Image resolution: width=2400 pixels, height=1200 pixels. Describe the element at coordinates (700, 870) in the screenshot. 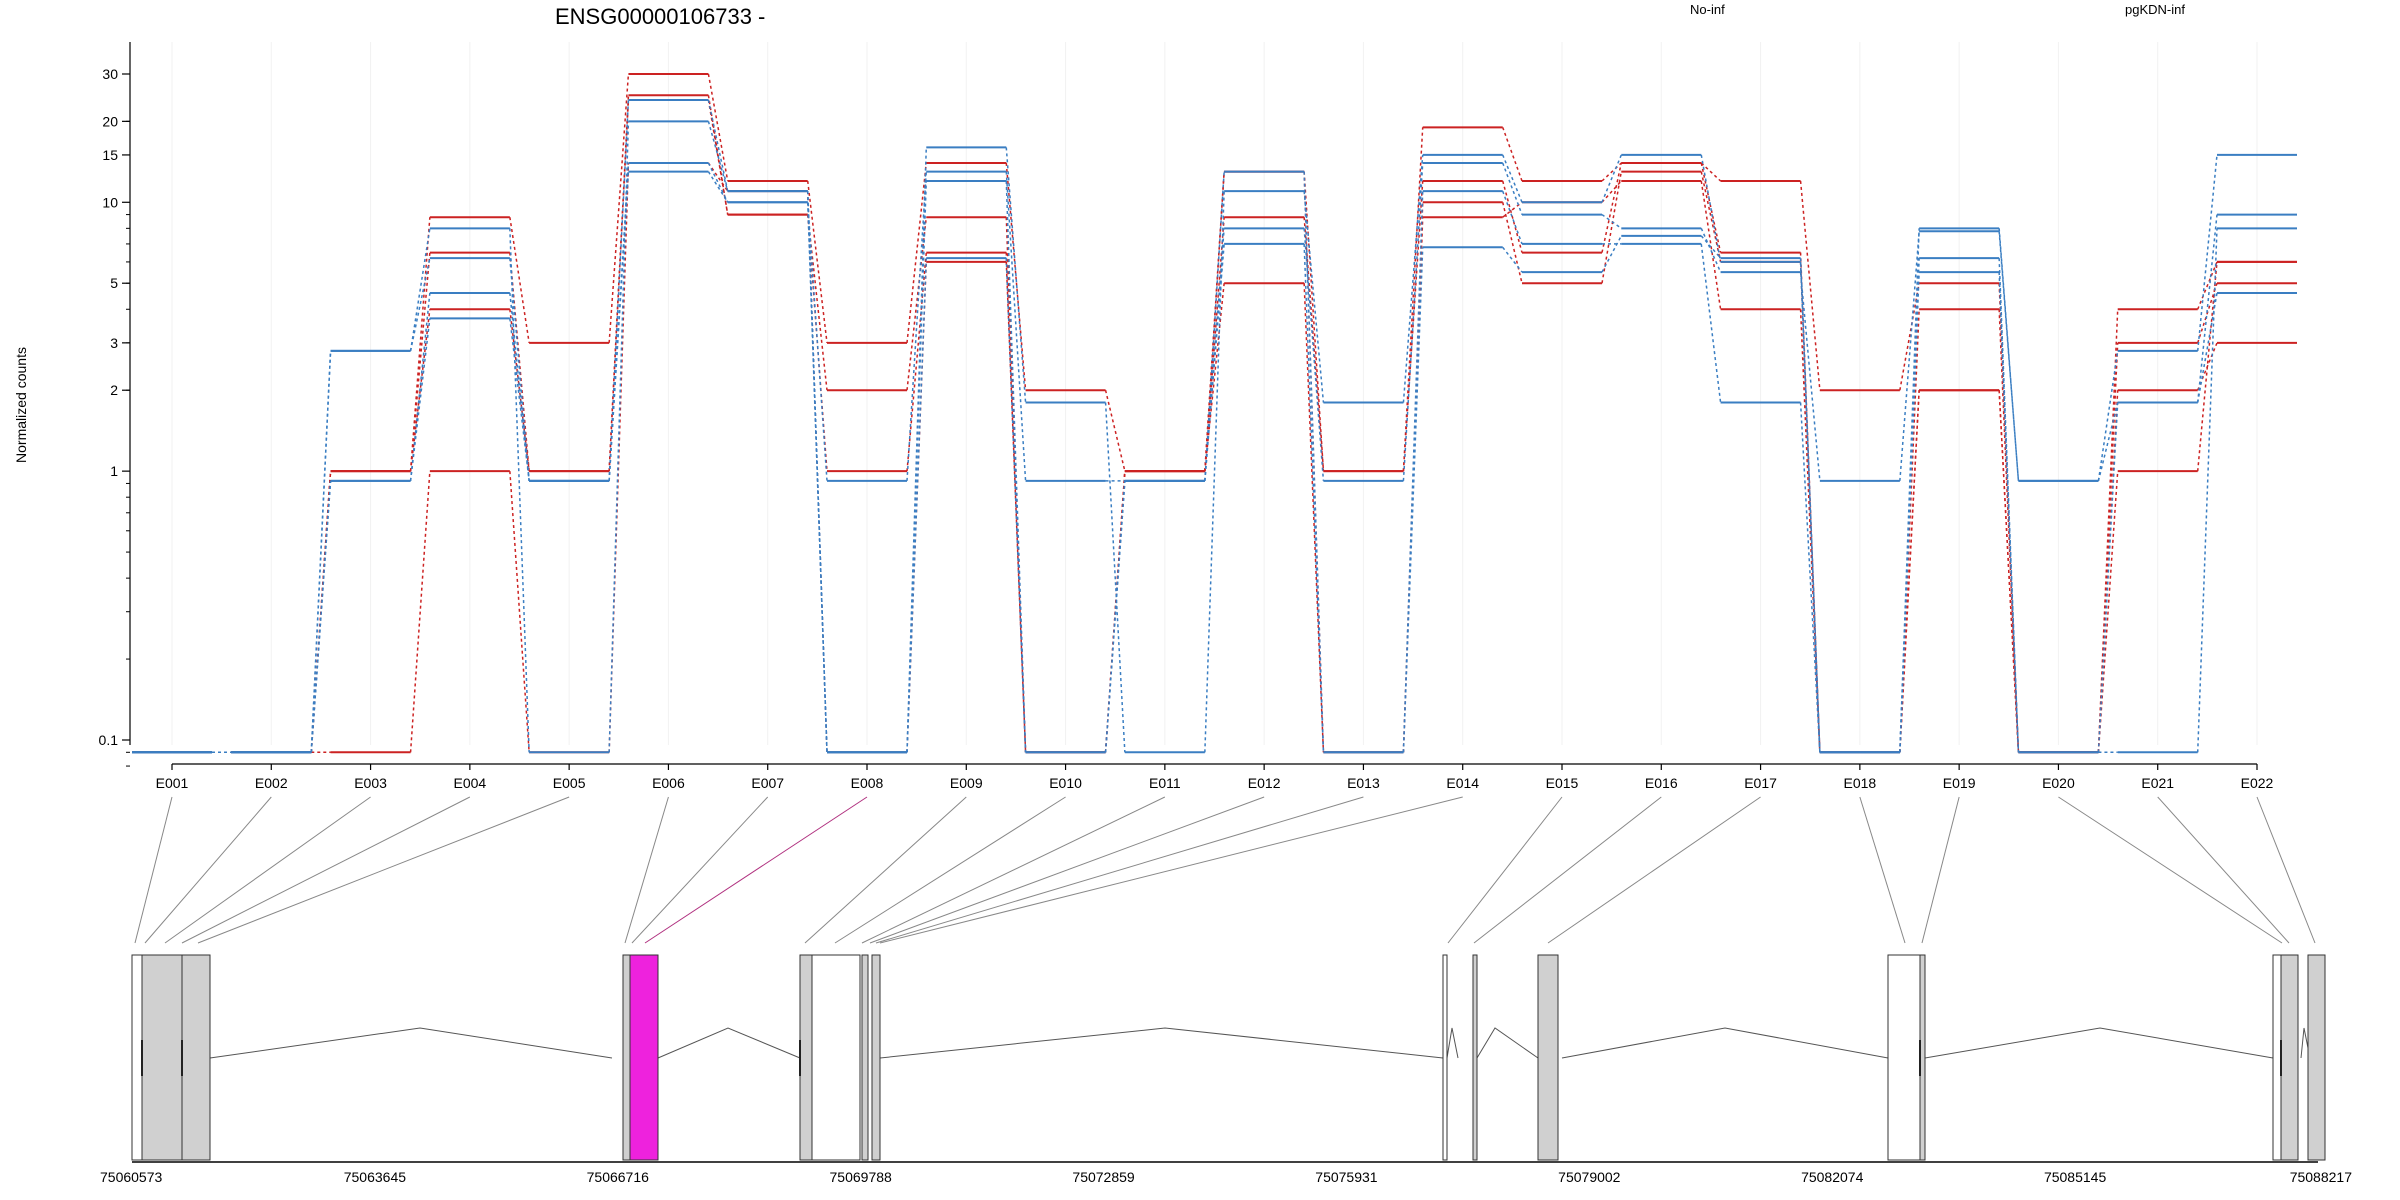

I see `exon-connector-E007` at that location.